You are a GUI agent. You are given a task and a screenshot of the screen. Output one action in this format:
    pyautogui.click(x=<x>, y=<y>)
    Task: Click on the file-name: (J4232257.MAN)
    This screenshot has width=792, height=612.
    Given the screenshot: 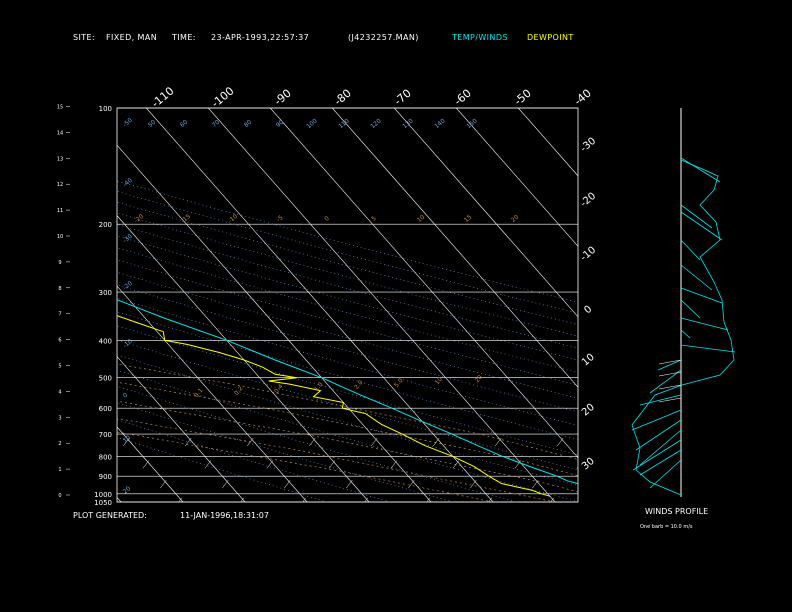 What is the action you would take?
    pyautogui.click(x=383, y=37)
    